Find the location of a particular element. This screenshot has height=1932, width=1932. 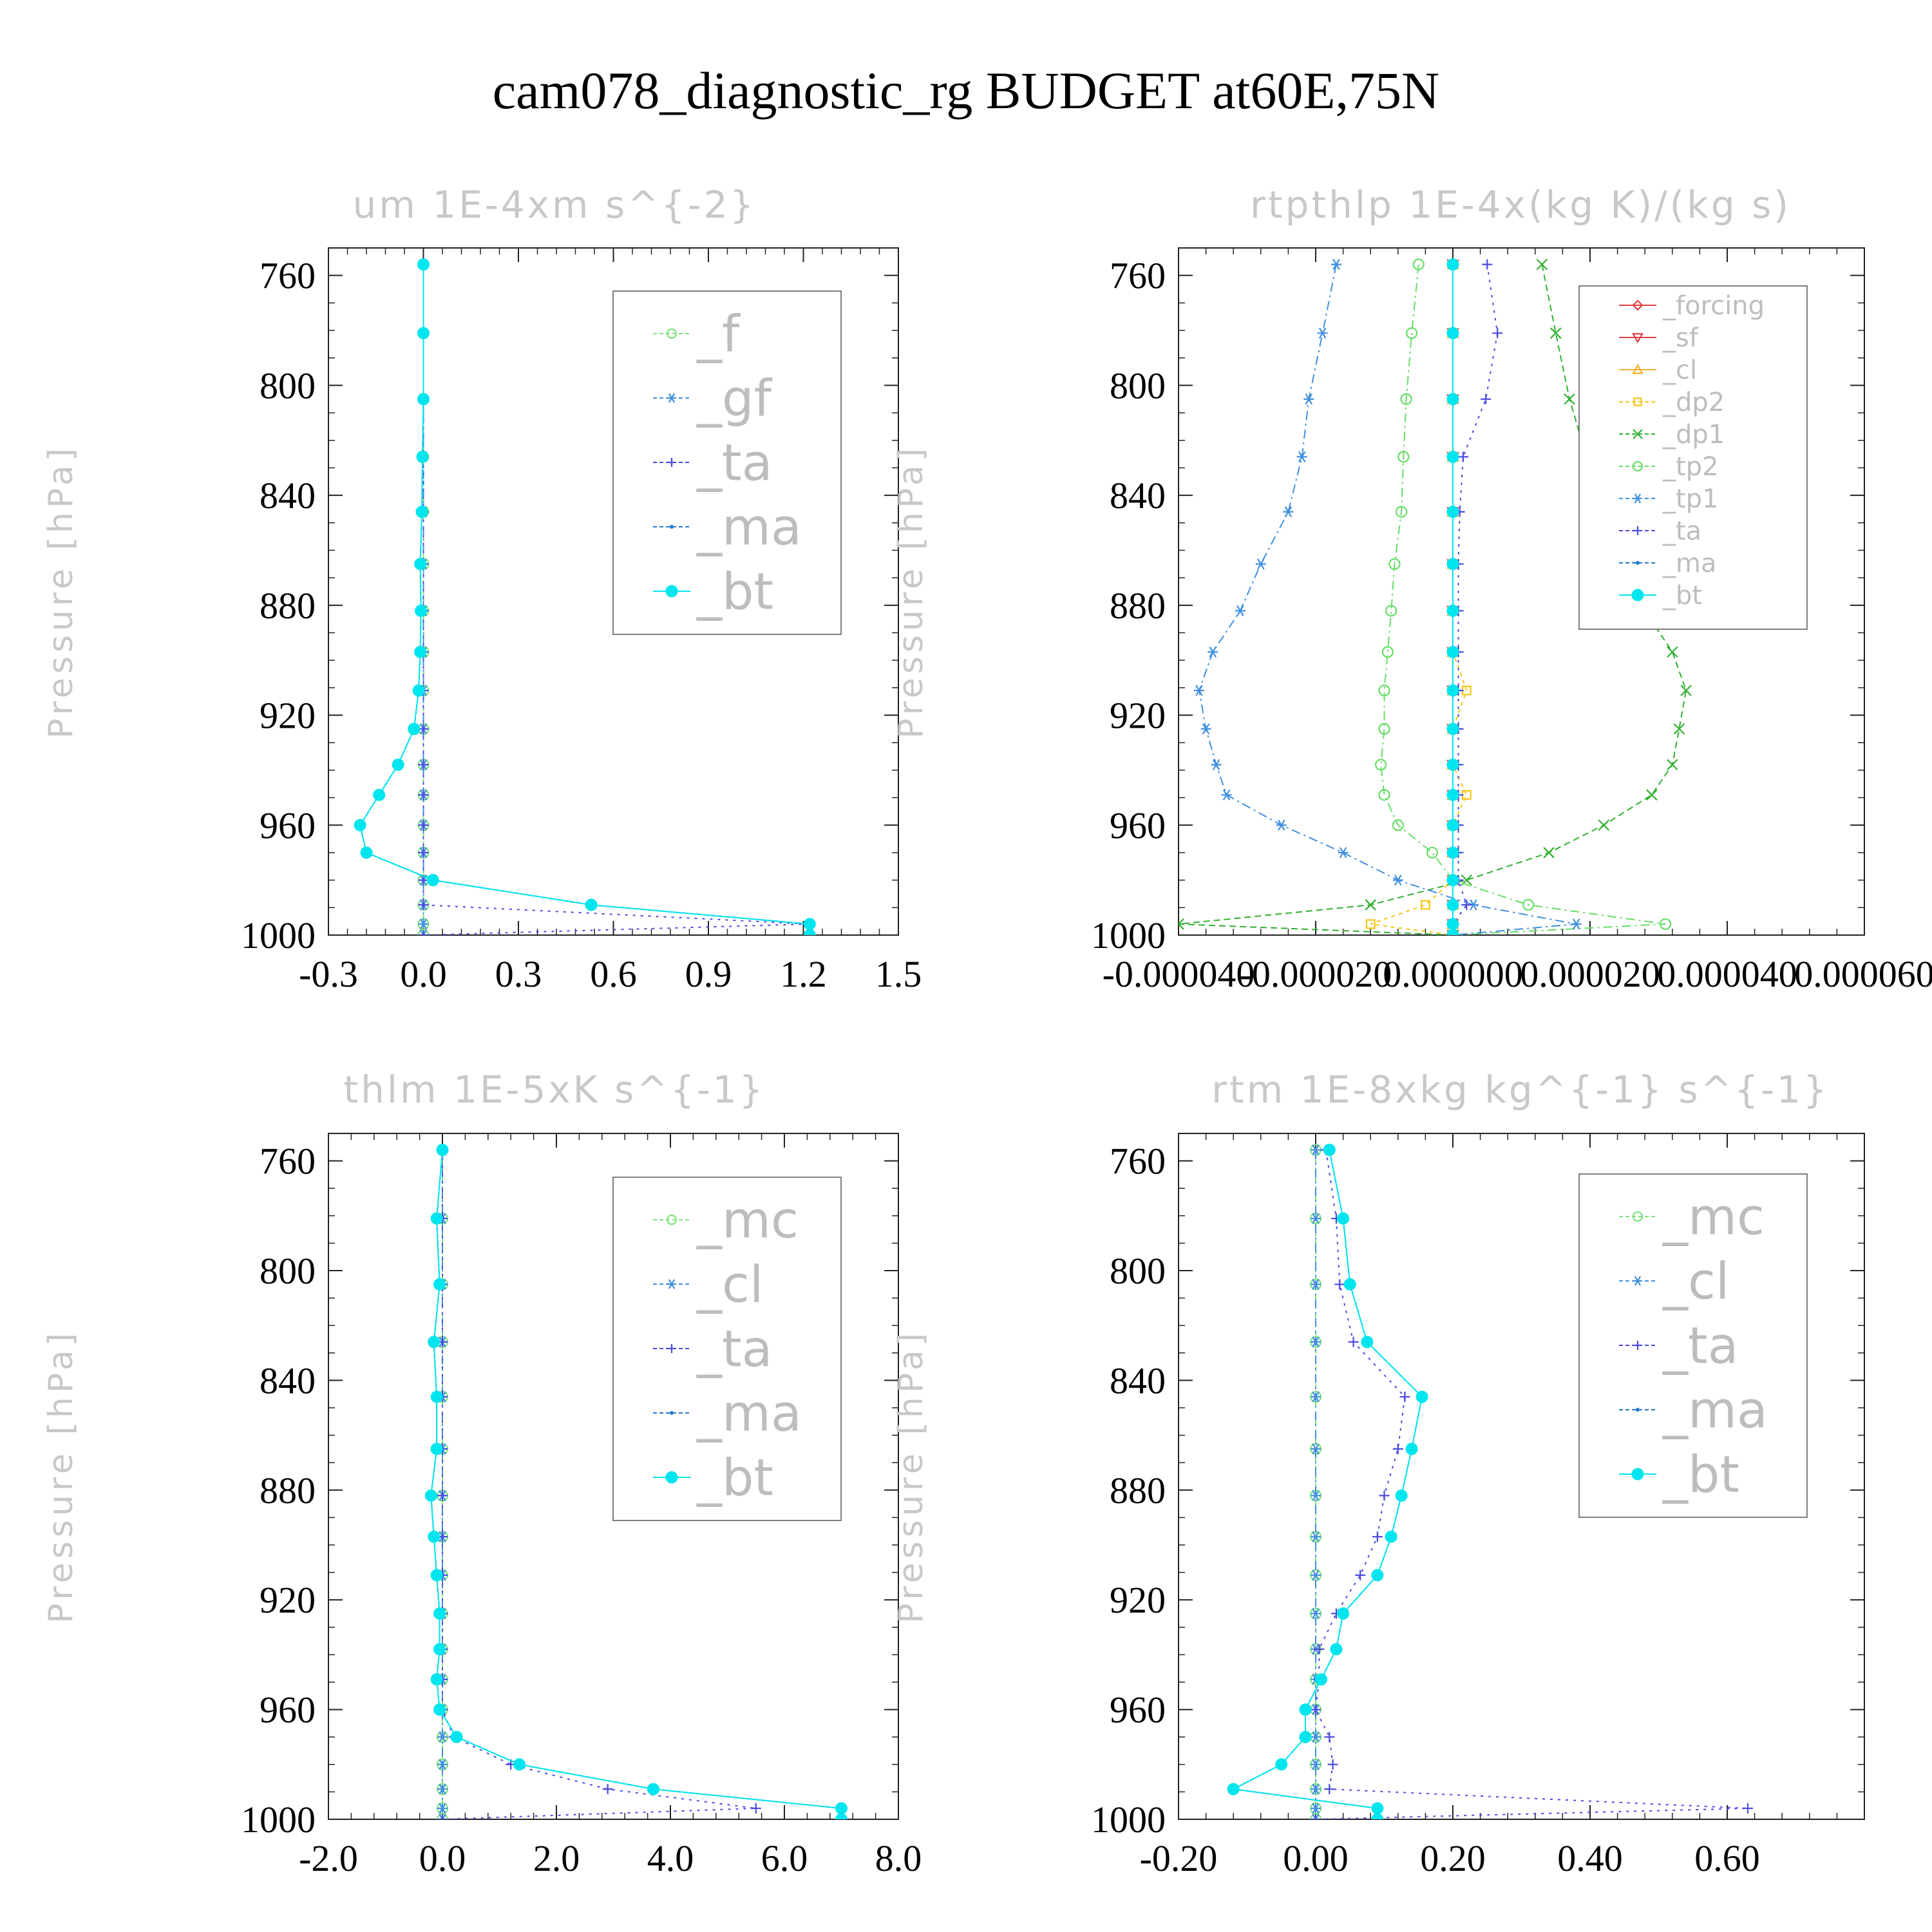

legend-label: _dp2 is located at coordinates (1694, 402).